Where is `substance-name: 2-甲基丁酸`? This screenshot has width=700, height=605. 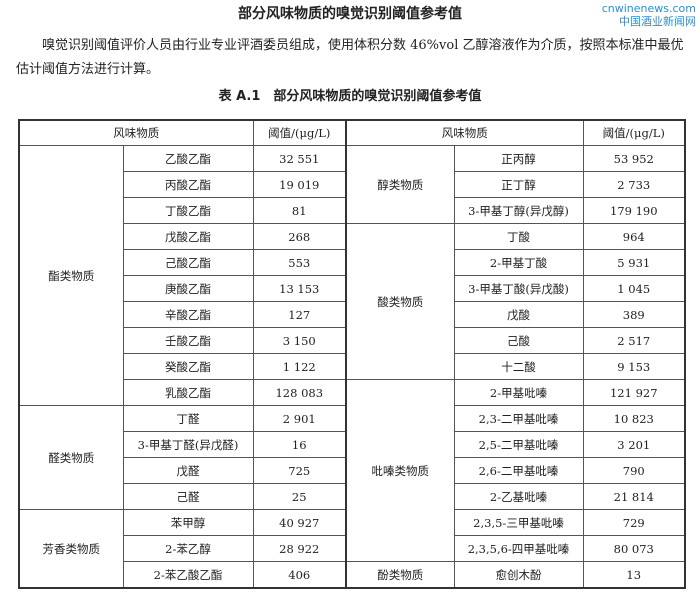
substance-name: 2-甲基丁酸 is located at coordinates (518, 262).